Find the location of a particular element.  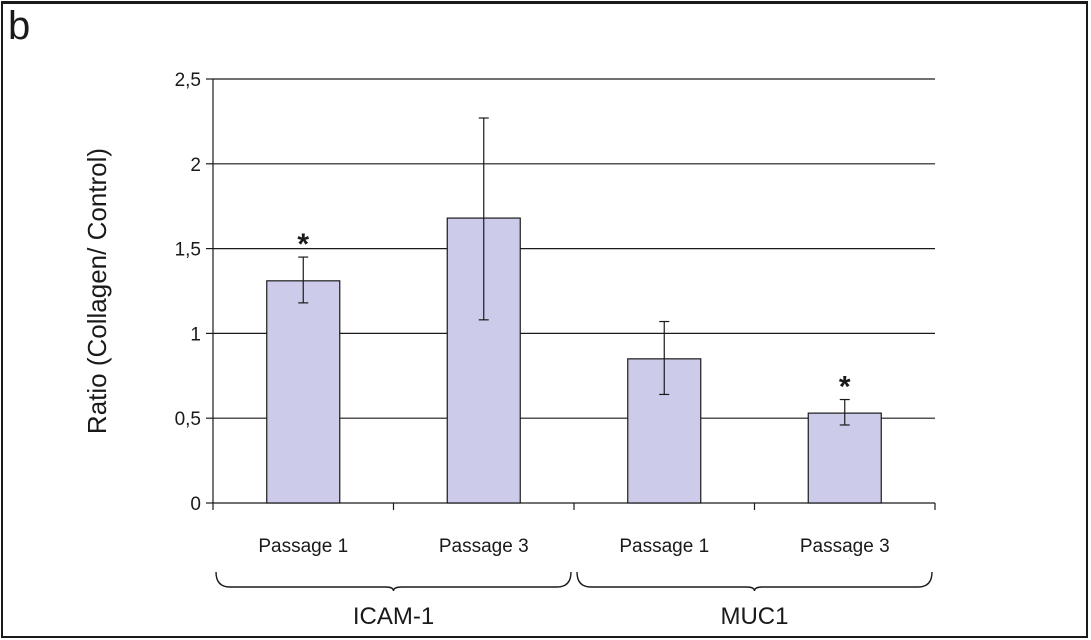

group-label: ICAM-1 is located at coordinates (393, 616).